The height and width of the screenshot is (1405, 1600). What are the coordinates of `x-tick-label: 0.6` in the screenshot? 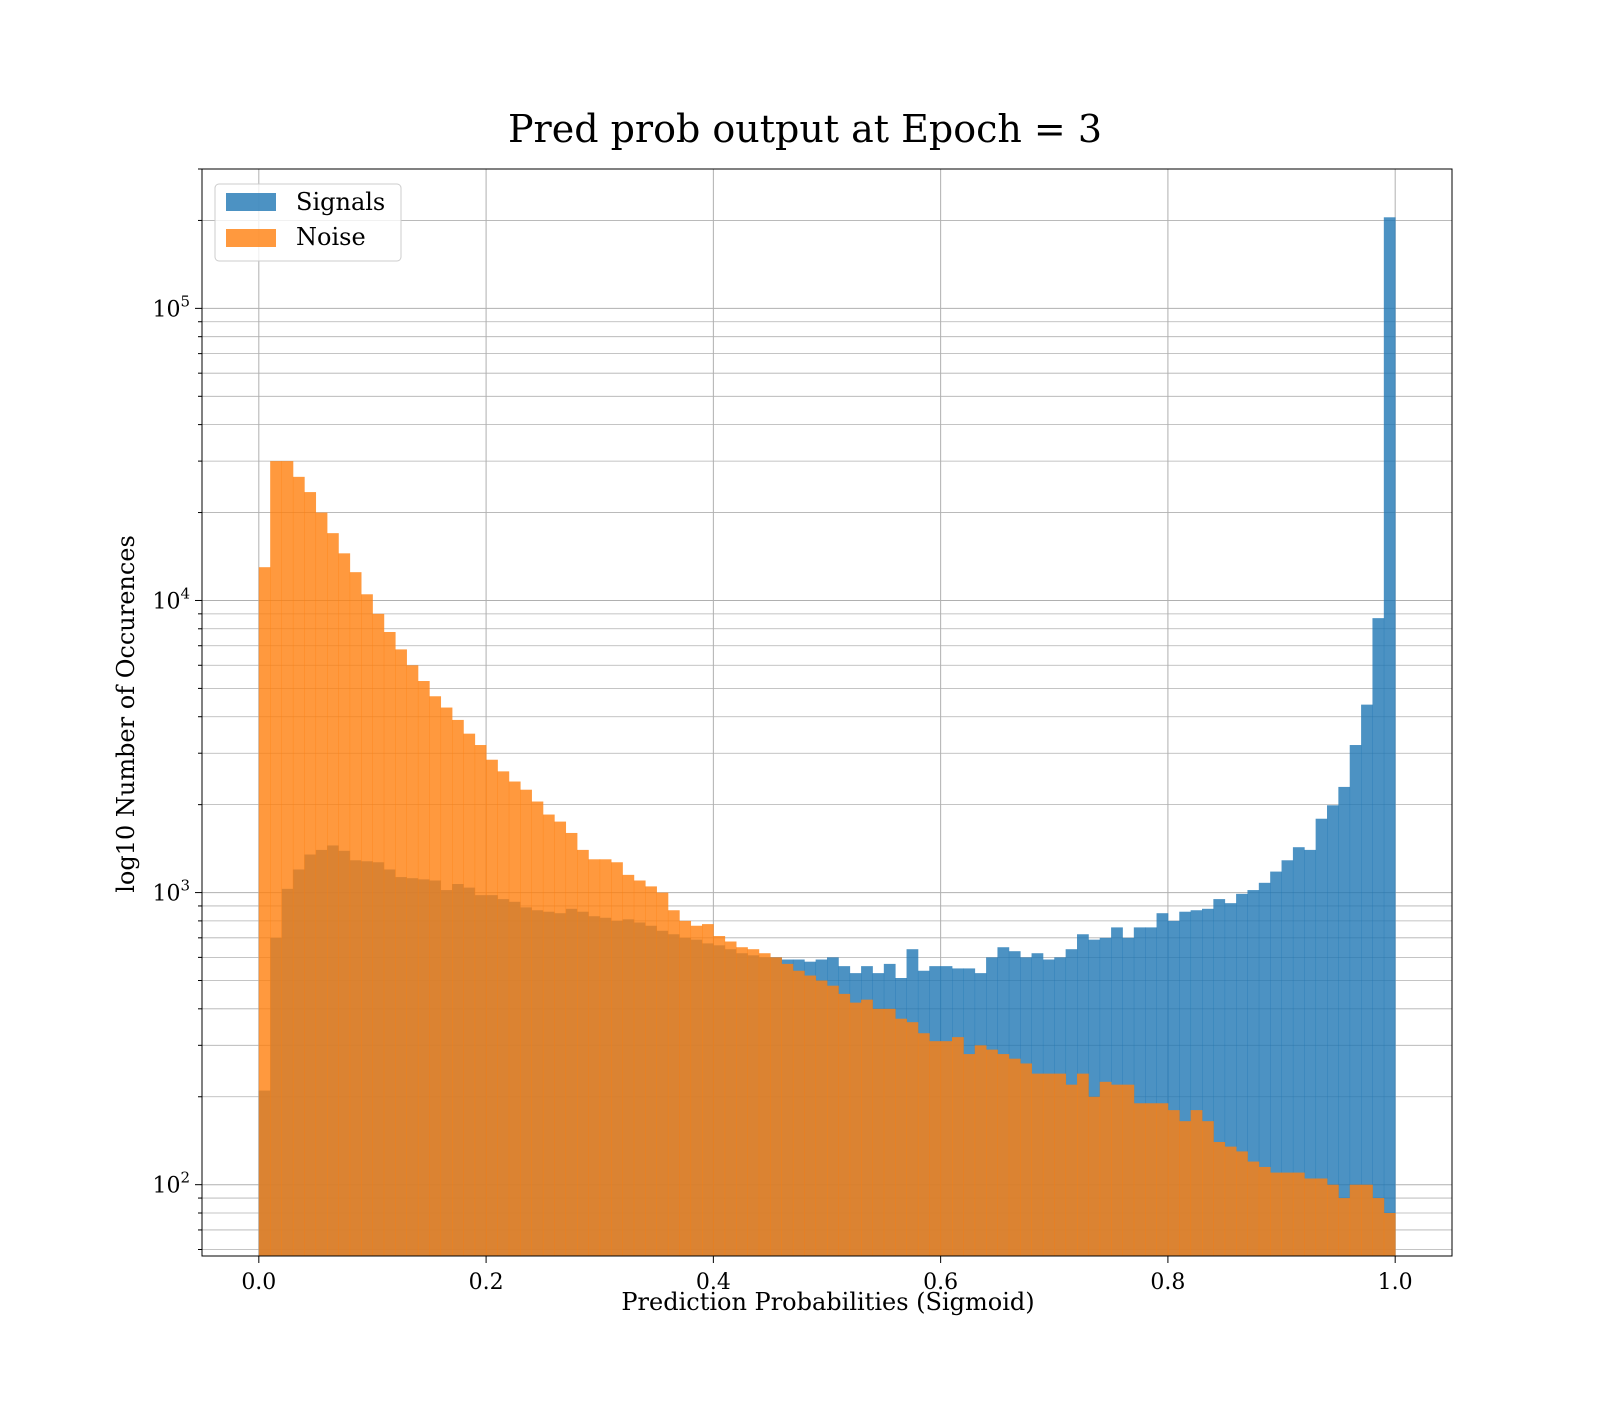 It's located at (940, 1282).